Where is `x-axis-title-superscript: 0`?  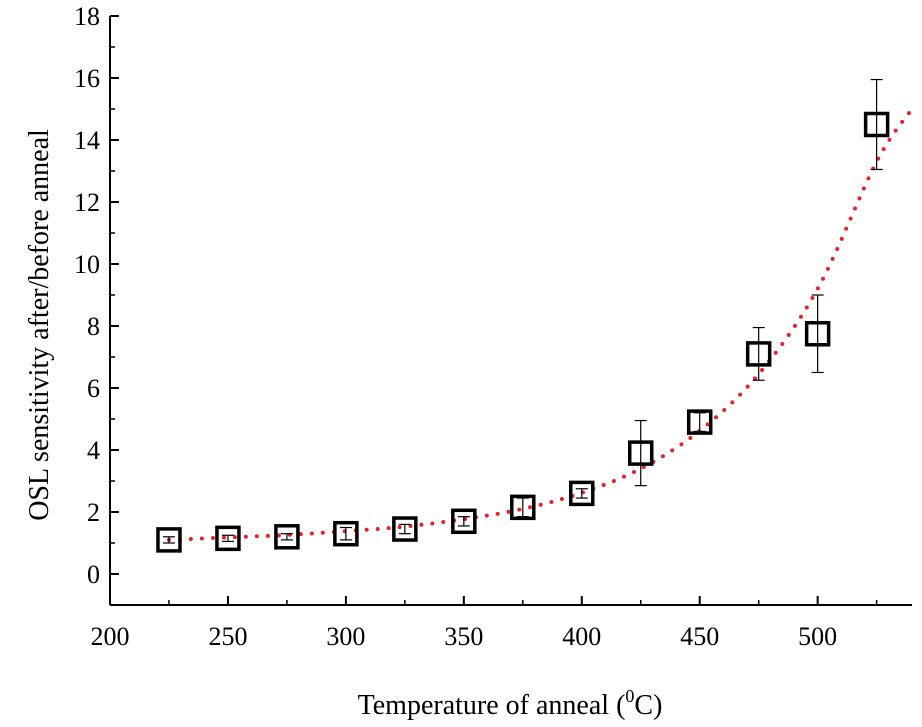 x-axis-title-superscript: 0 is located at coordinates (629, 696).